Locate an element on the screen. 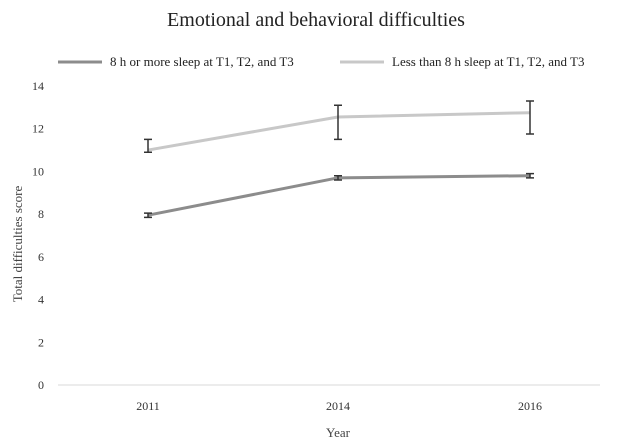 This screenshot has height=442, width=620. y-axis-label: Total difficulties score is located at coordinates (17, 244).